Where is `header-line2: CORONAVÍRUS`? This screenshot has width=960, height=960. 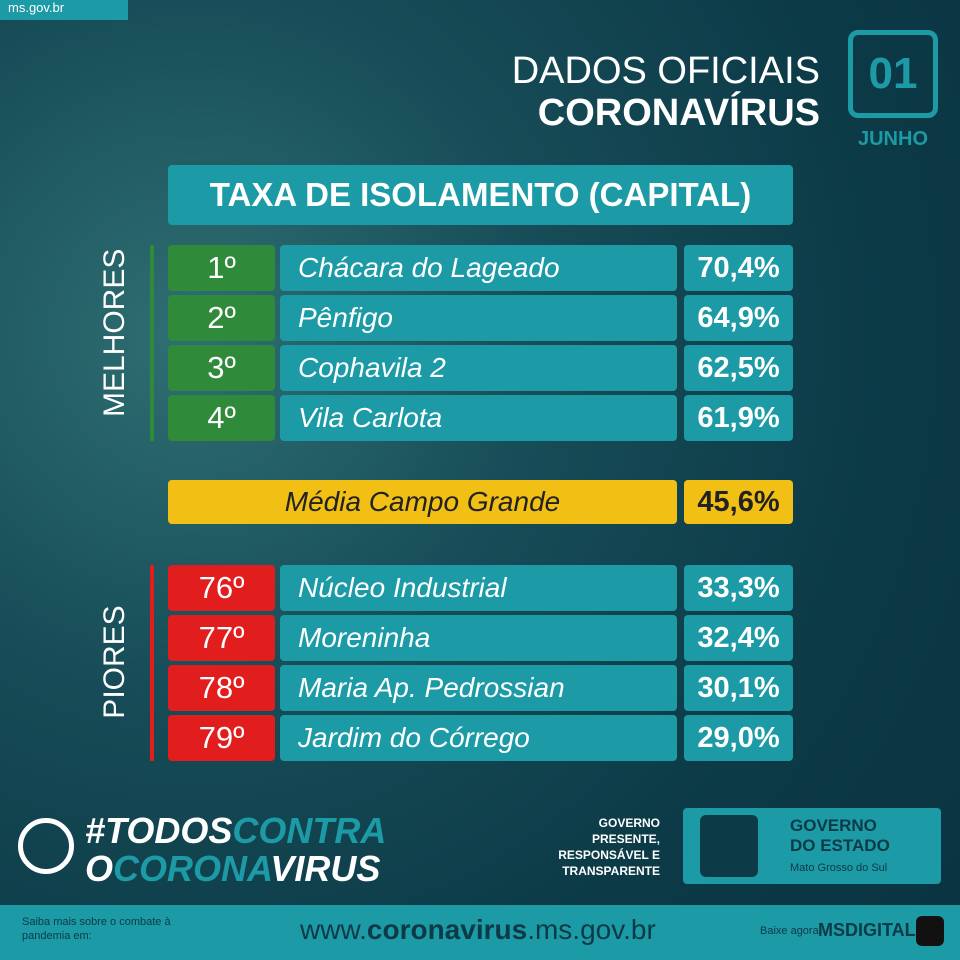
header-line2: CORONAVÍRUS is located at coordinates (678, 113).